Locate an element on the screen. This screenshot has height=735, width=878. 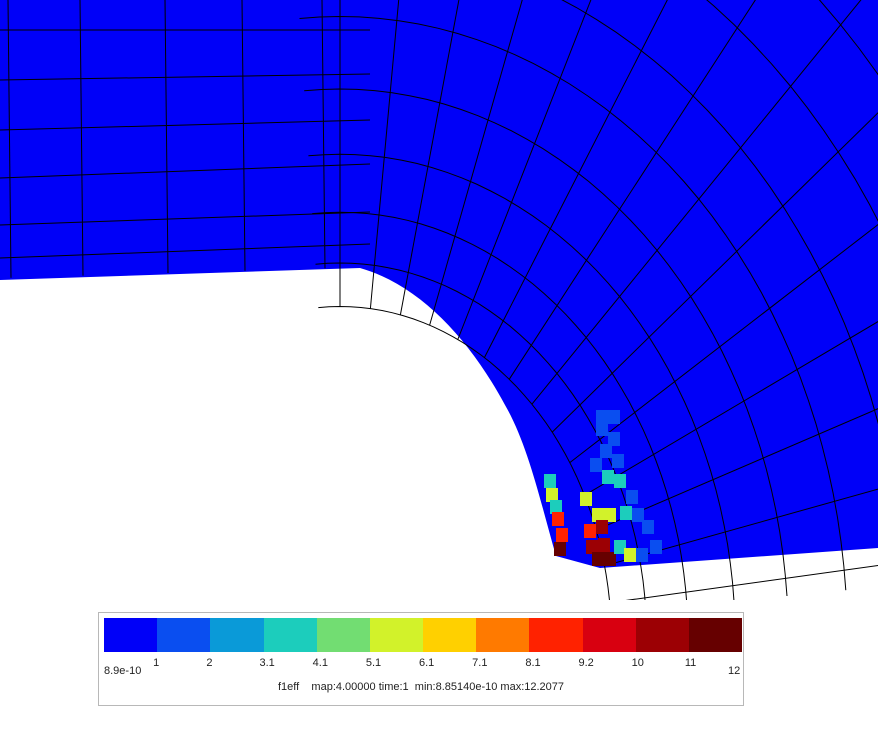
caption-max: max:12.2077 is located at coordinates (532, 687).